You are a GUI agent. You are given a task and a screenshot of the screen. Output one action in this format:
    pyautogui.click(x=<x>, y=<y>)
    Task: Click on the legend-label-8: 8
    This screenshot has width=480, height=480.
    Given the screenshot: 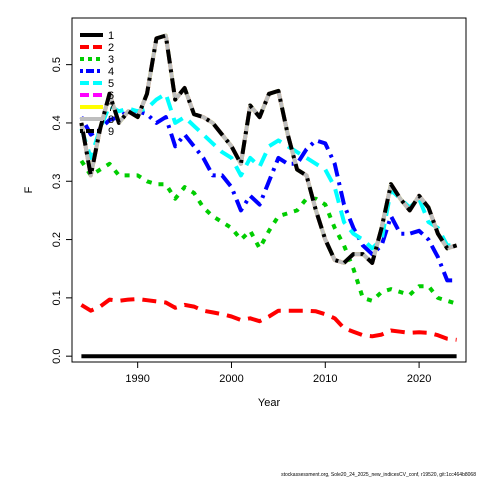 What is the action you would take?
    pyautogui.click(x=111, y=120)
    